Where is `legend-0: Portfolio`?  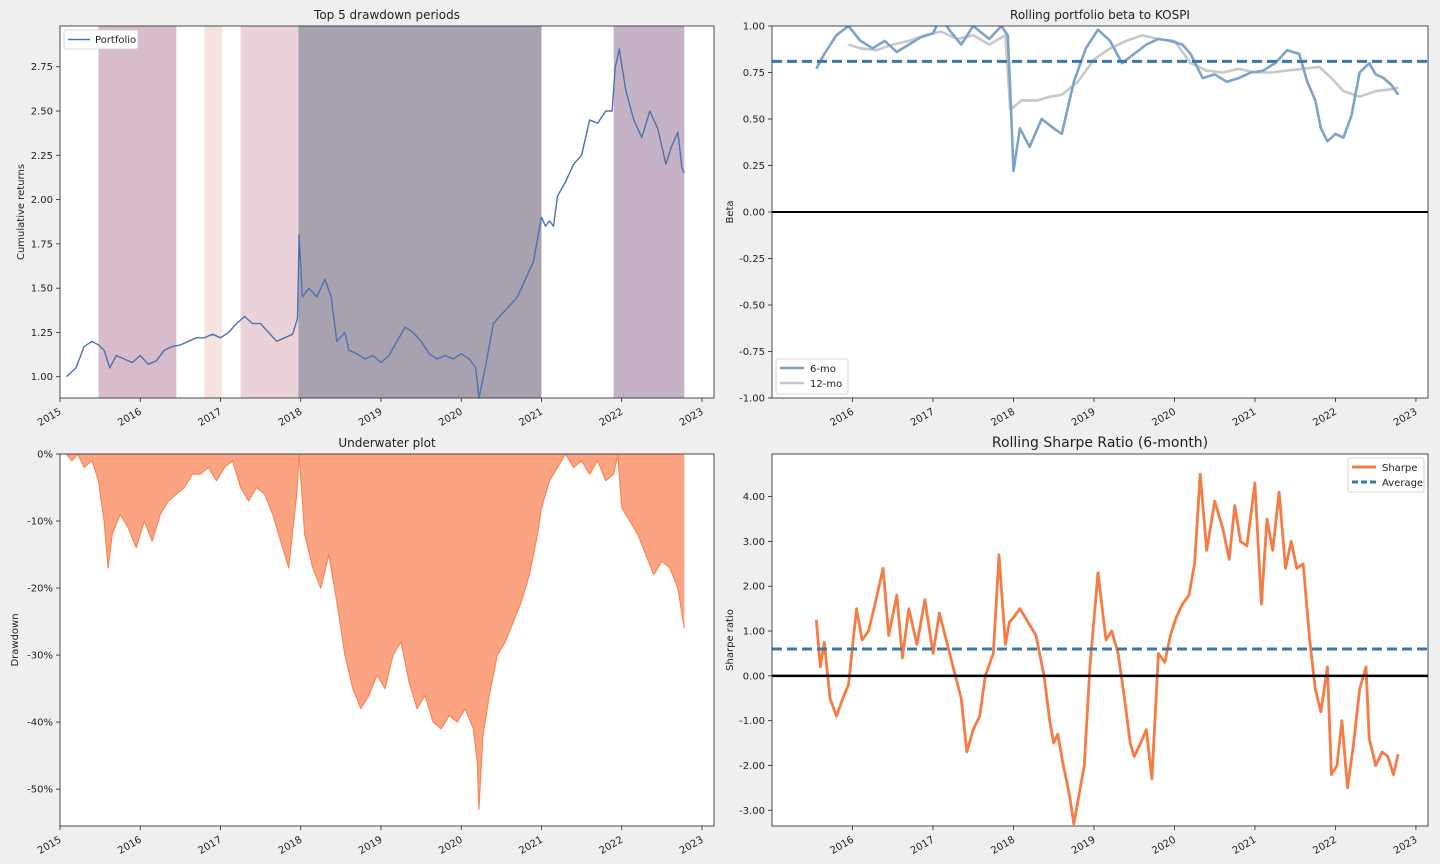 legend-0: Portfolio is located at coordinates (101, 39).